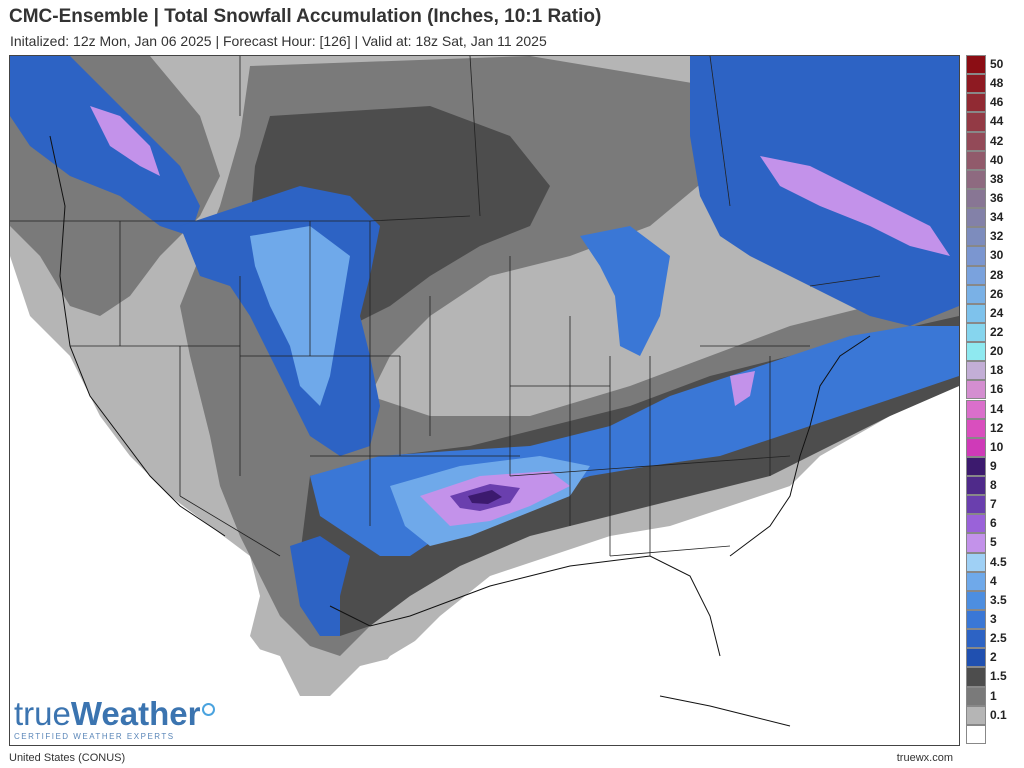 The width and height of the screenshot is (1024, 768). What do you see at coordinates (993, 504) in the screenshot?
I see `legend-label: 7` at bounding box center [993, 504].